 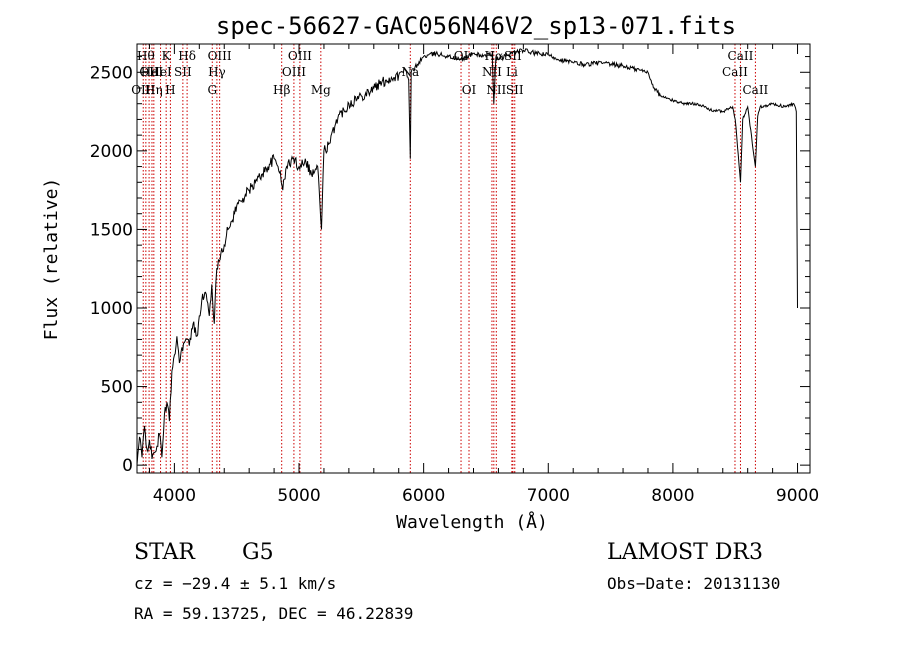 What do you see at coordinates (235, 583) in the screenshot?
I see `redshift-velocity: cz = −29.4 ± 5.1 km/s` at bounding box center [235, 583].